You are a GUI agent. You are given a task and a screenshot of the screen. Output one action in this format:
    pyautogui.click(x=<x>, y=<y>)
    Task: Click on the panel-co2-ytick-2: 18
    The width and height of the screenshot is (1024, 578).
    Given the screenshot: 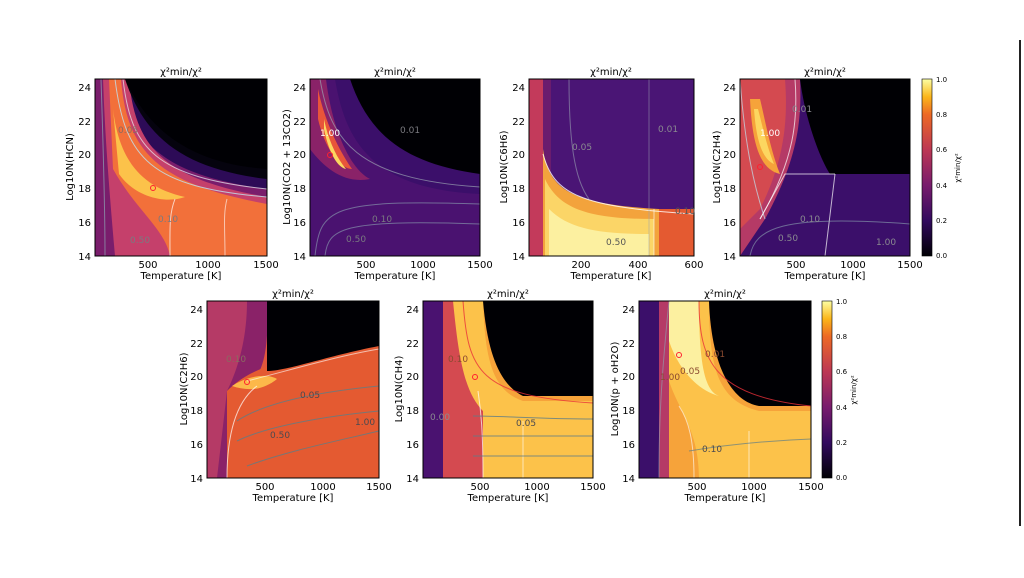 What is the action you would take?
    pyautogui.click(x=299, y=189)
    